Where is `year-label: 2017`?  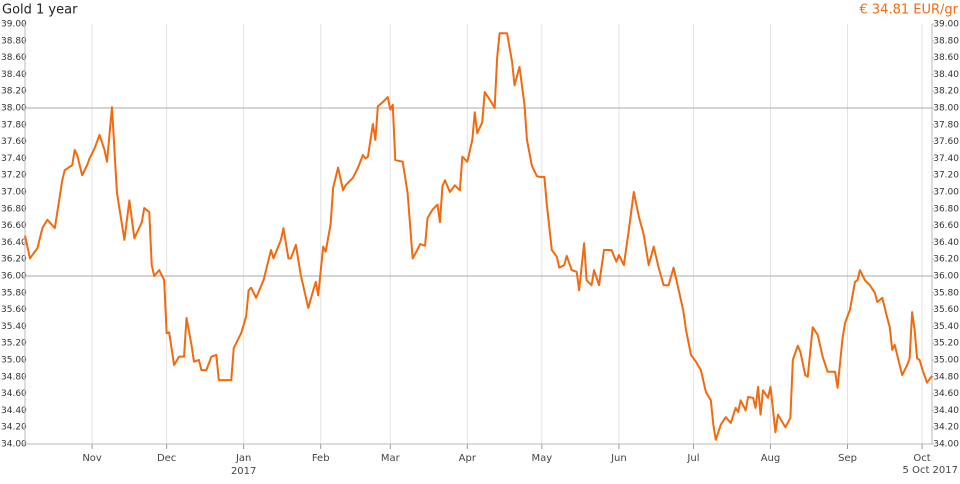
year-label: 2017 is located at coordinates (243, 471).